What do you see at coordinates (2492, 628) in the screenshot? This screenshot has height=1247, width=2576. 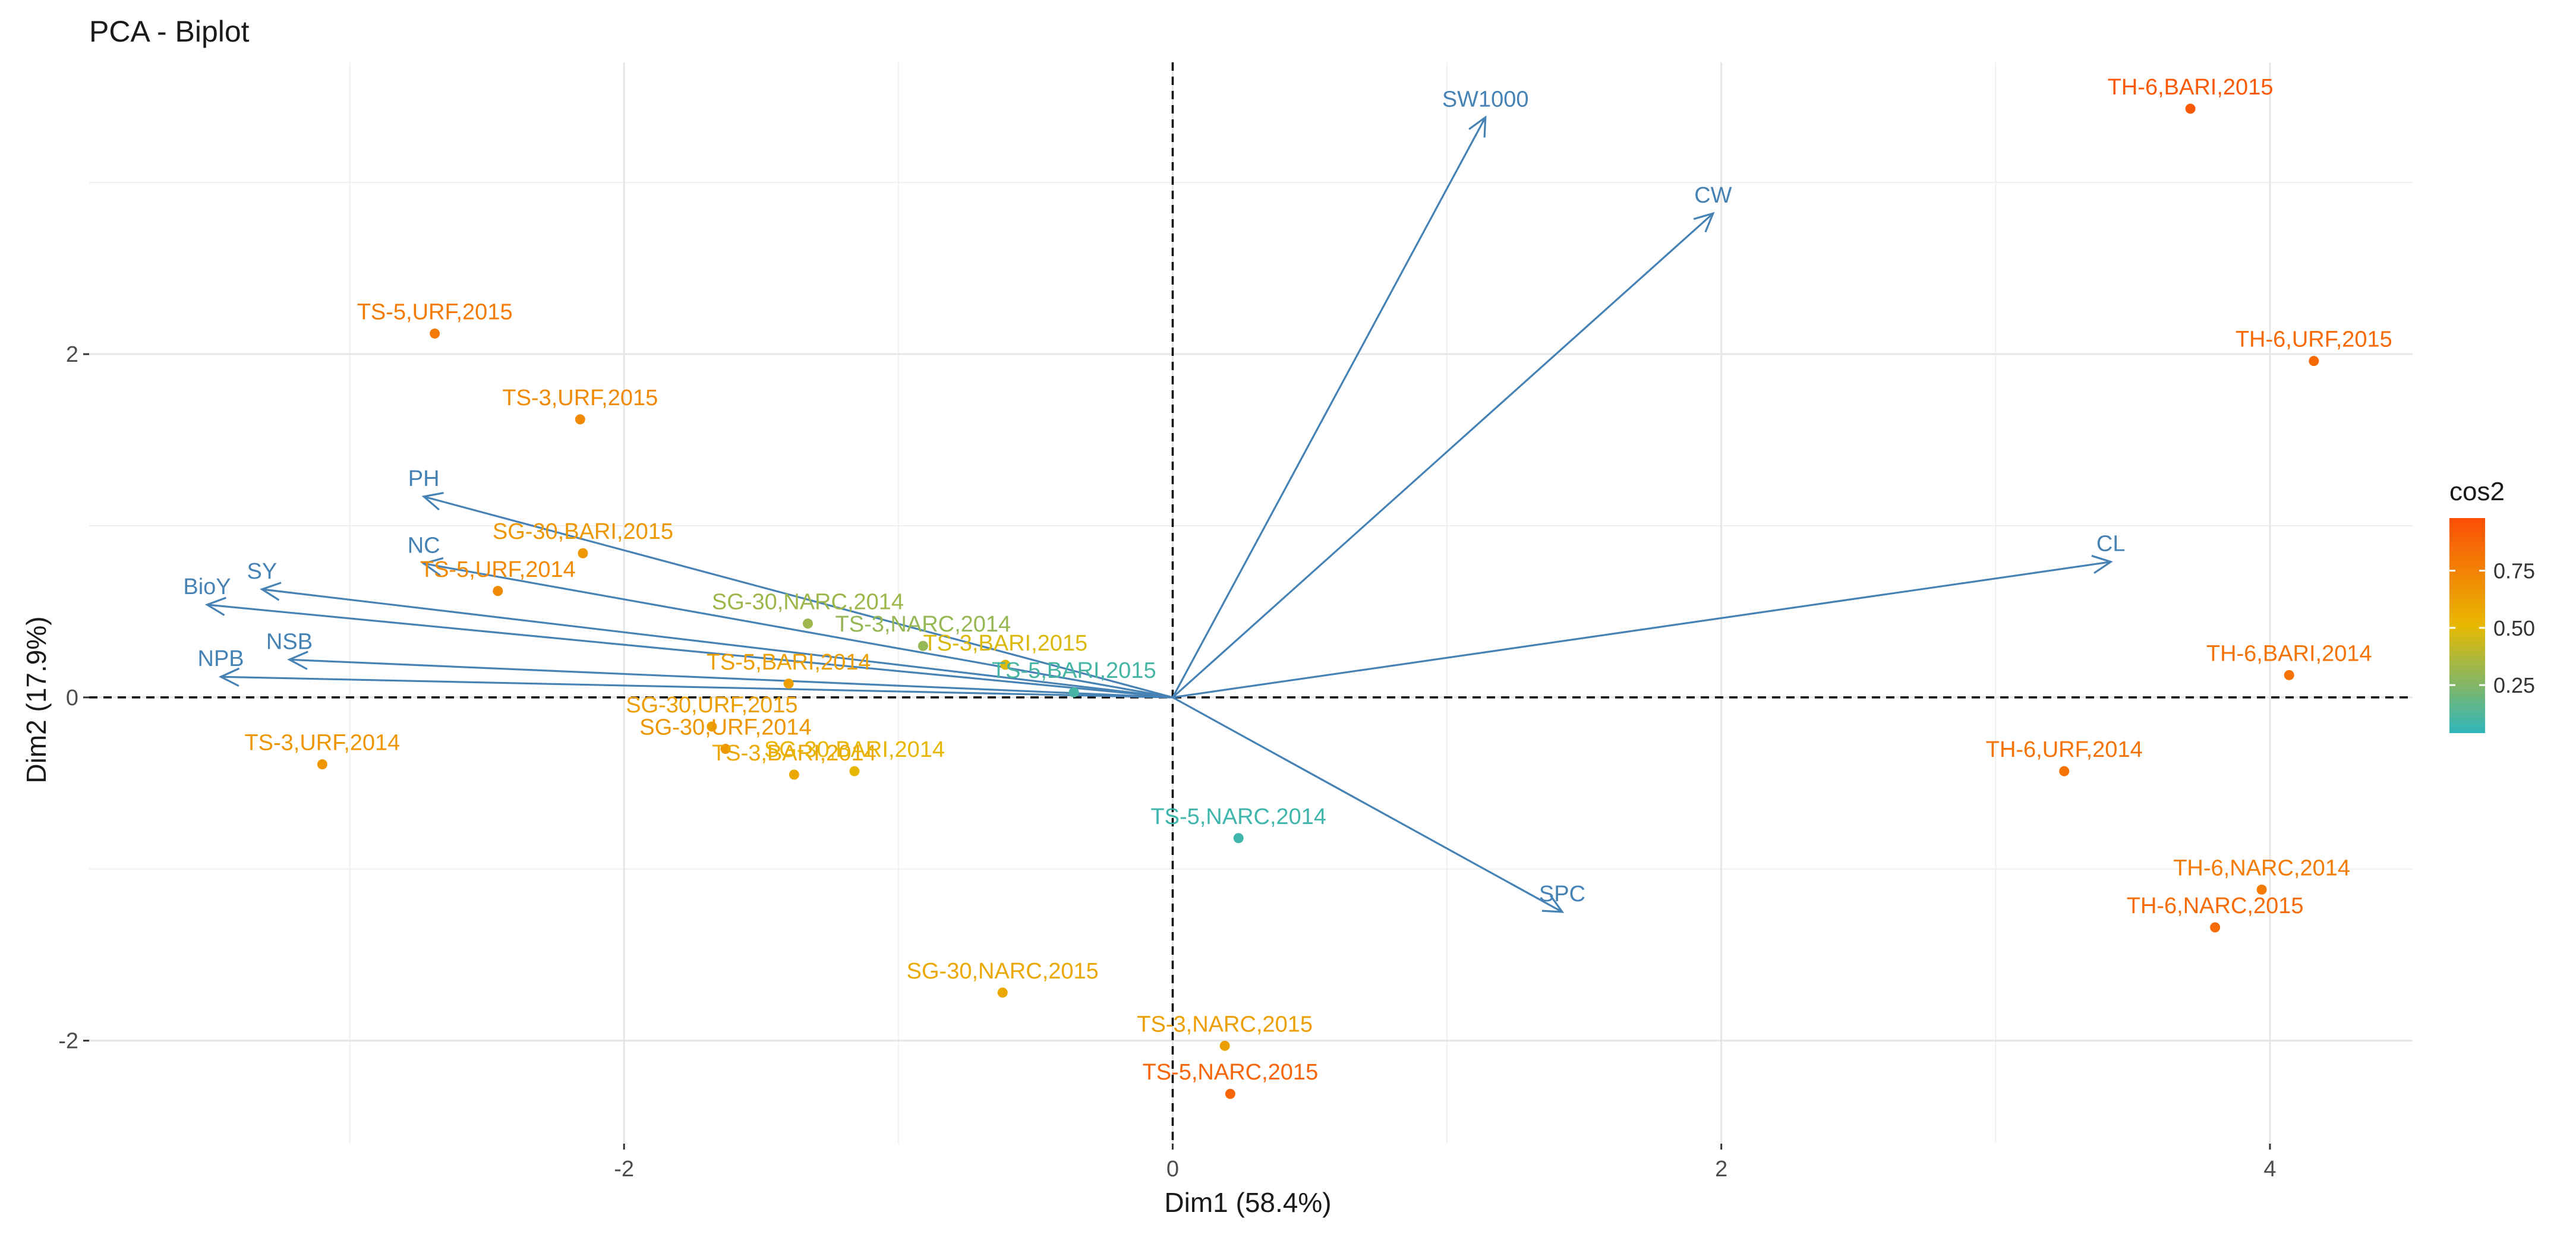 I see `legend-ticks: 0.25 0.50 0.75` at bounding box center [2492, 628].